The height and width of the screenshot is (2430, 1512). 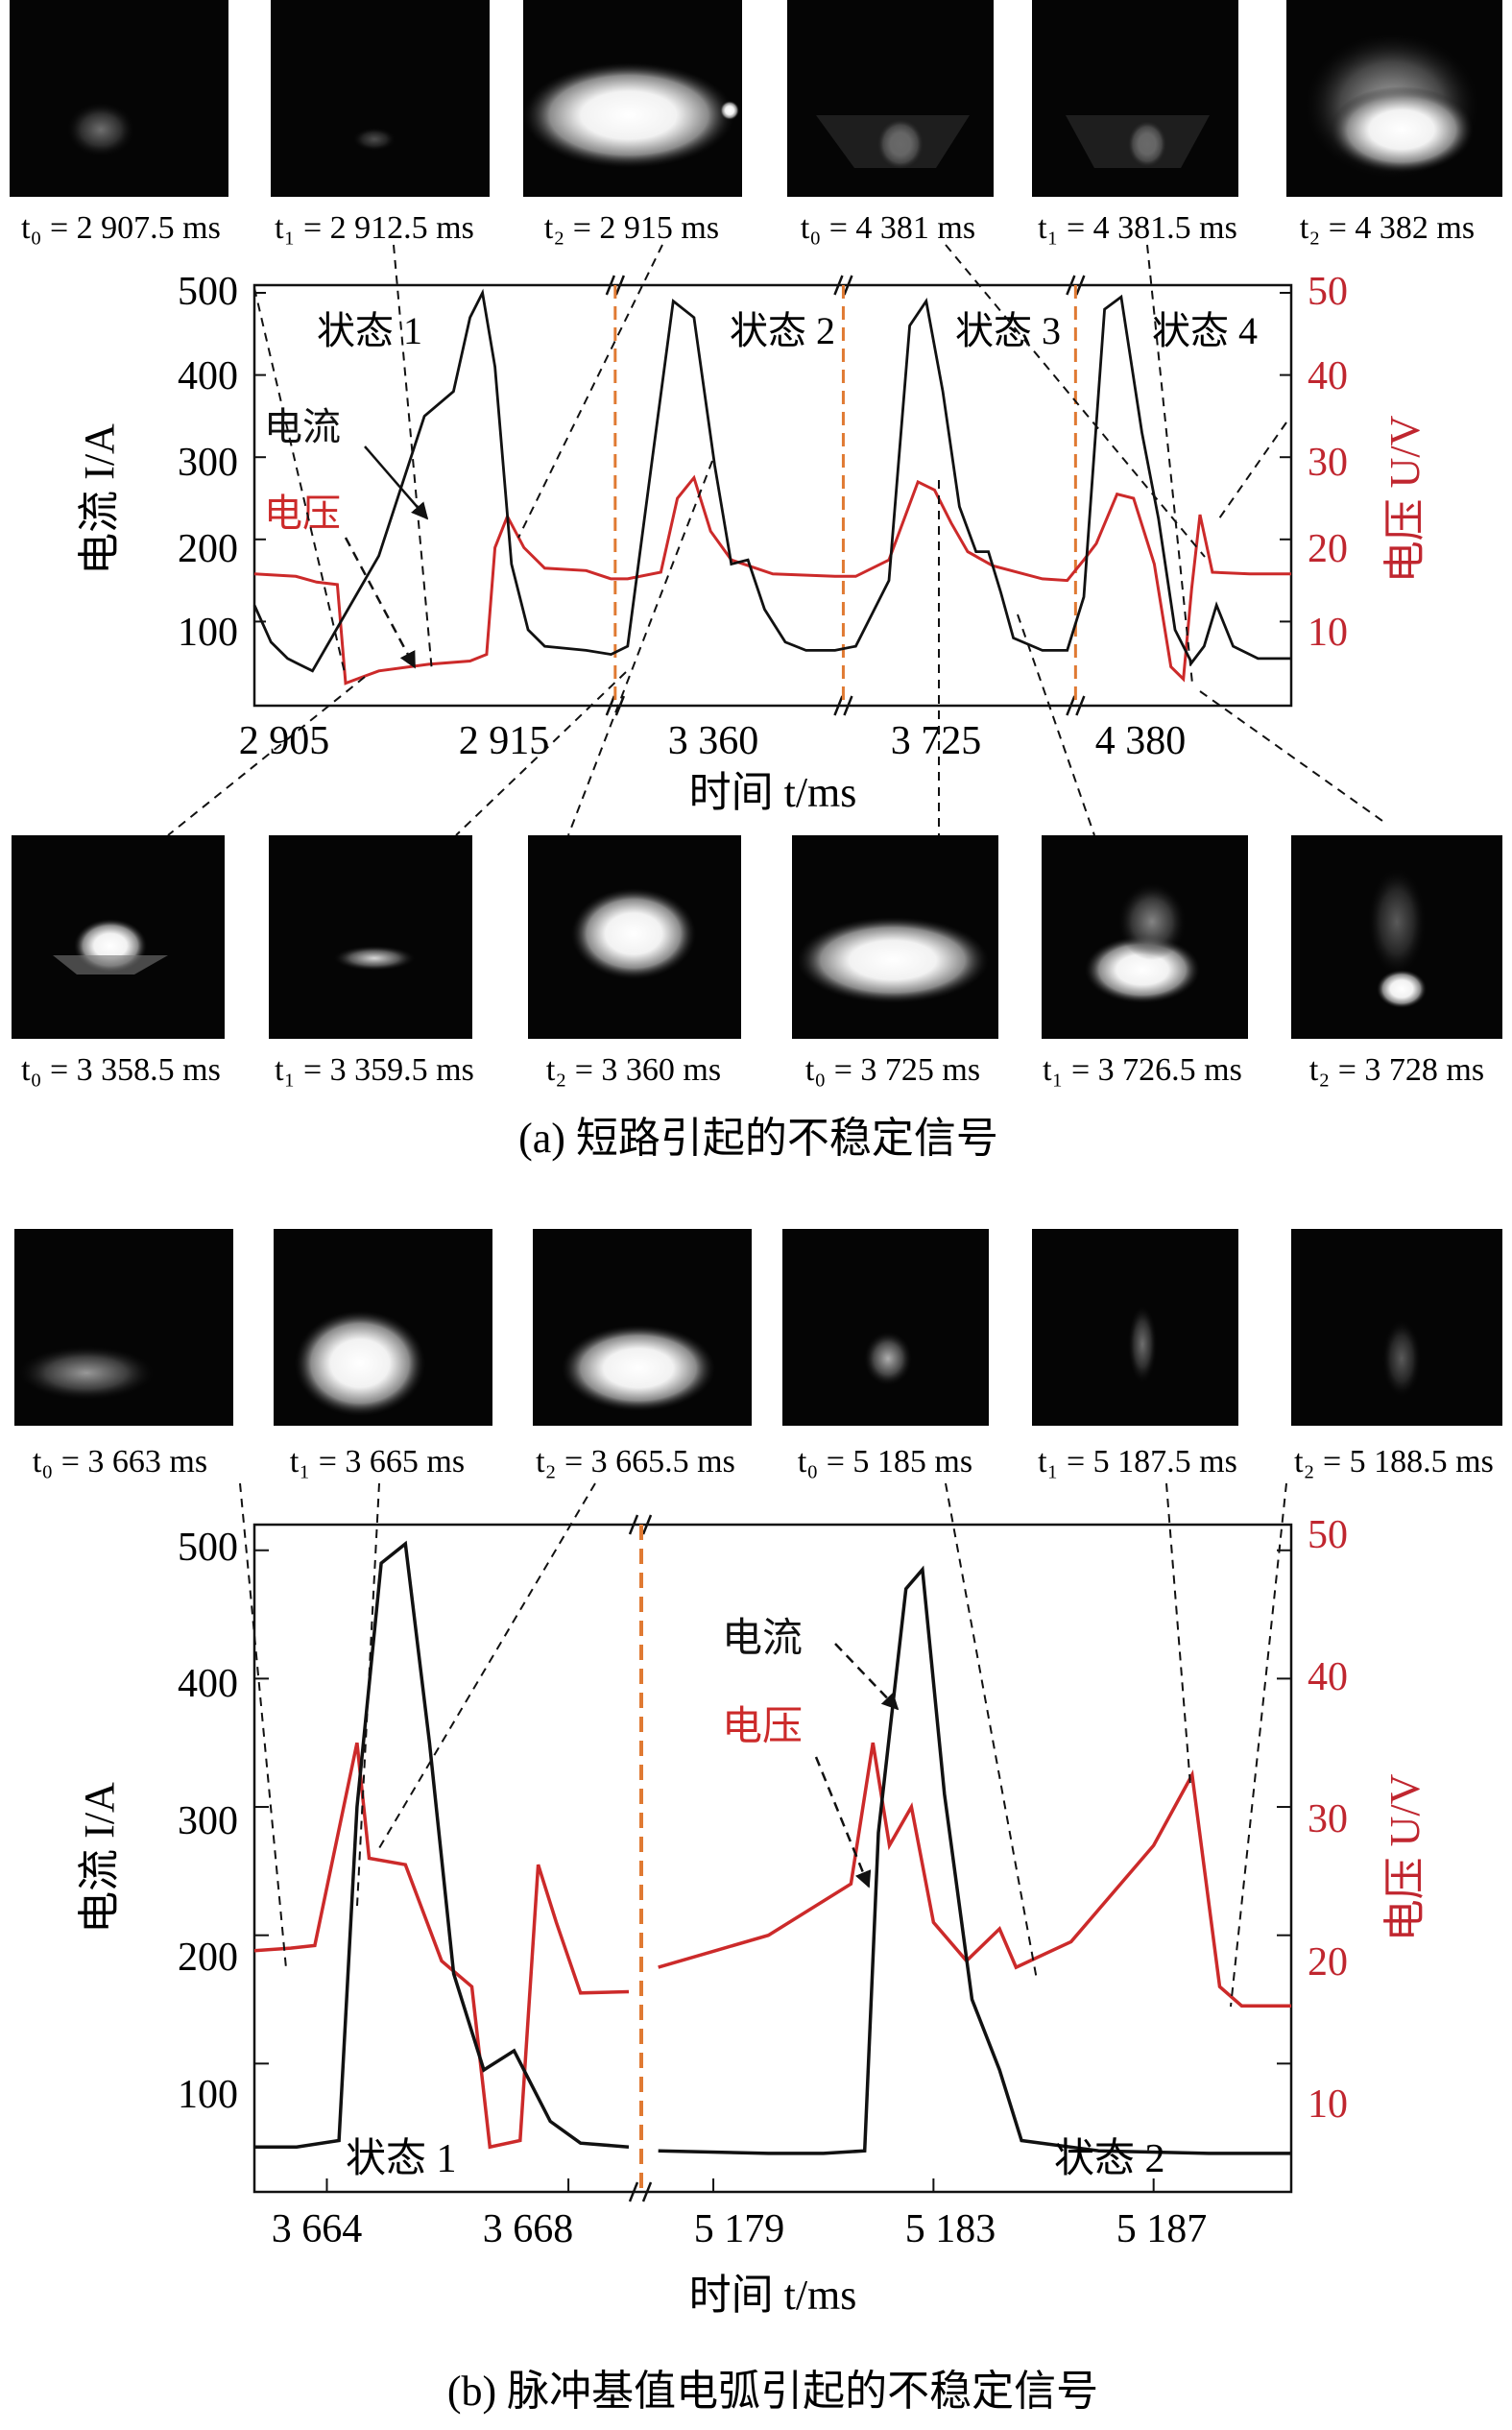 I want to click on panel-a-top-images, so click(x=756, y=98).